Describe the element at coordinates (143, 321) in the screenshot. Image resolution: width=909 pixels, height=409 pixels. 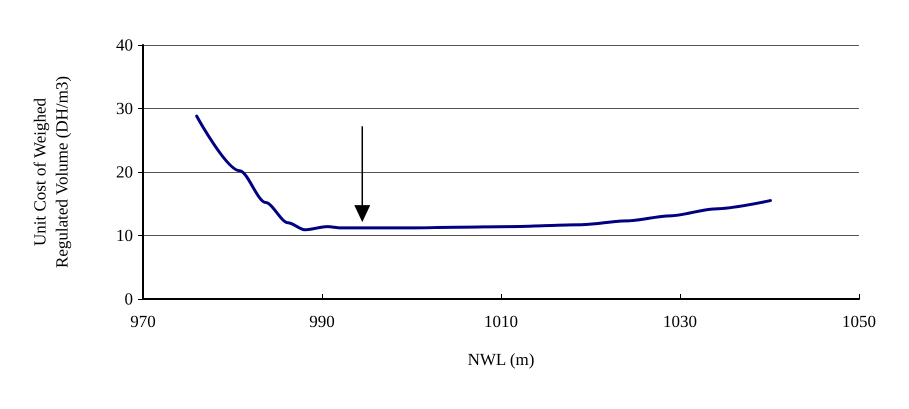
I see `x-tick-label: 970` at that location.